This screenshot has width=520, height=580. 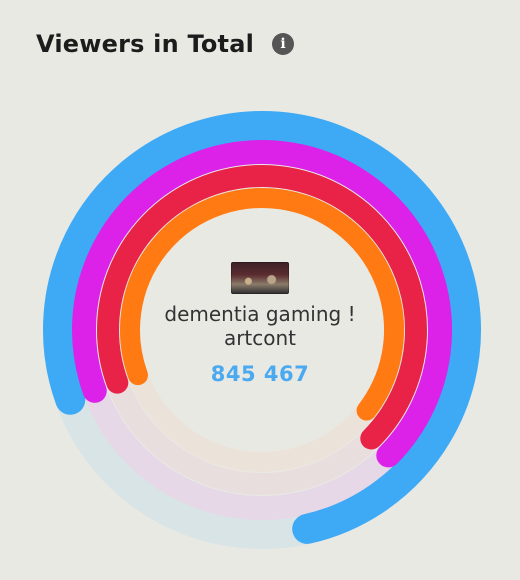 I want to click on chart-header: Viewers in Total i, so click(x=165, y=44).